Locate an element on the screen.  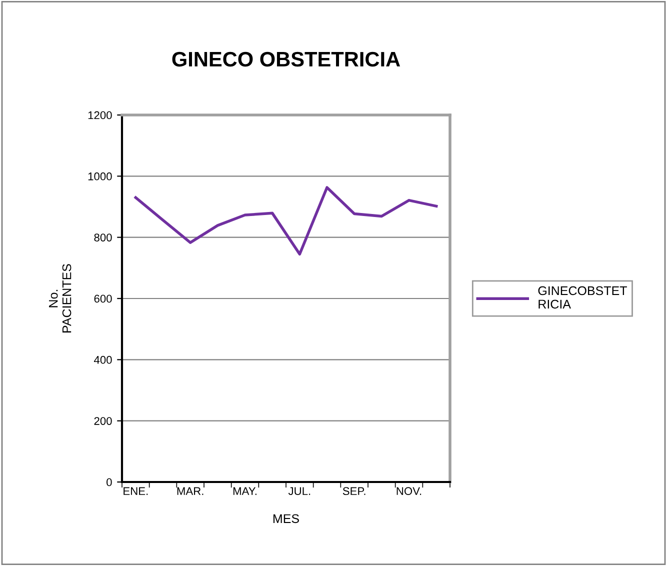
x-tick-label: SEP. is located at coordinates (354, 491).